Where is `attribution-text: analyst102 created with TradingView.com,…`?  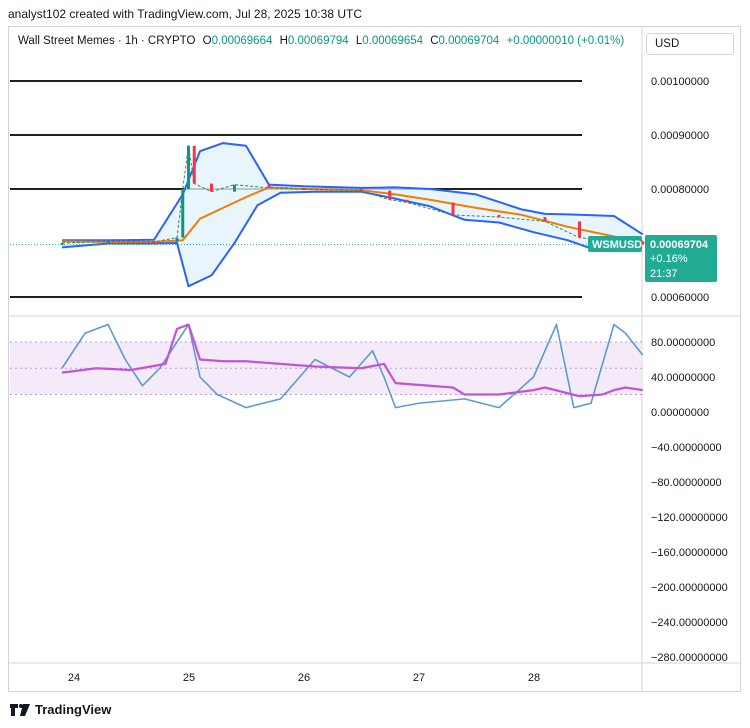
attribution-text: analyst102 created with TradingView.com,… is located at coordinates (185, 14).